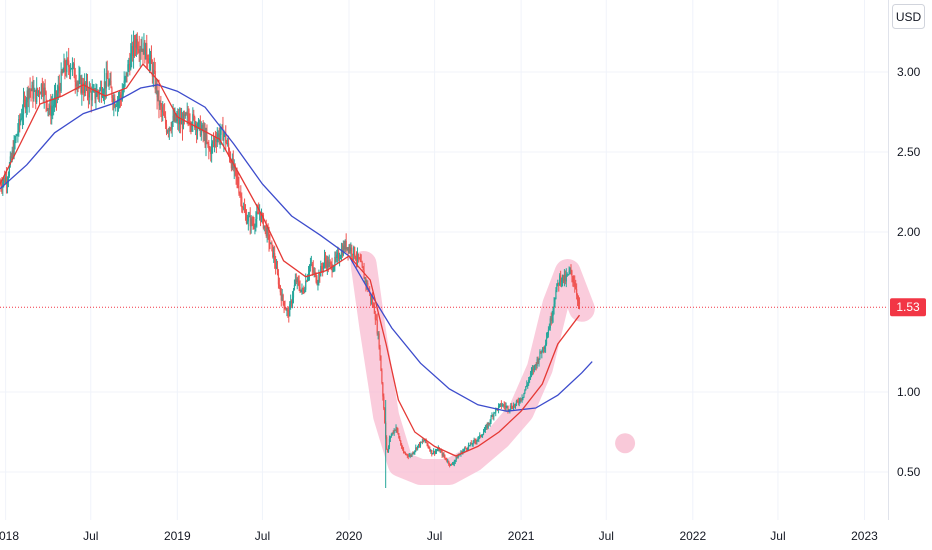  Describe the element at coordinates (349, 536) in the screenshot. I see `x-tick-label: 2020` at that location.